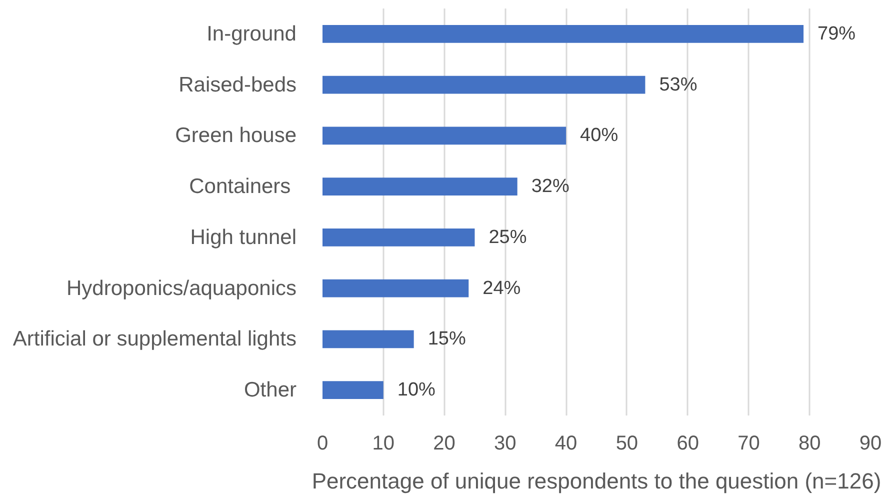 The width and height of the screenshot is (889, 502). What do you see at coordinates (251, 34) in the screenshot?
I see `y-tick-label: In-ground` at bounding box center [251, 34].